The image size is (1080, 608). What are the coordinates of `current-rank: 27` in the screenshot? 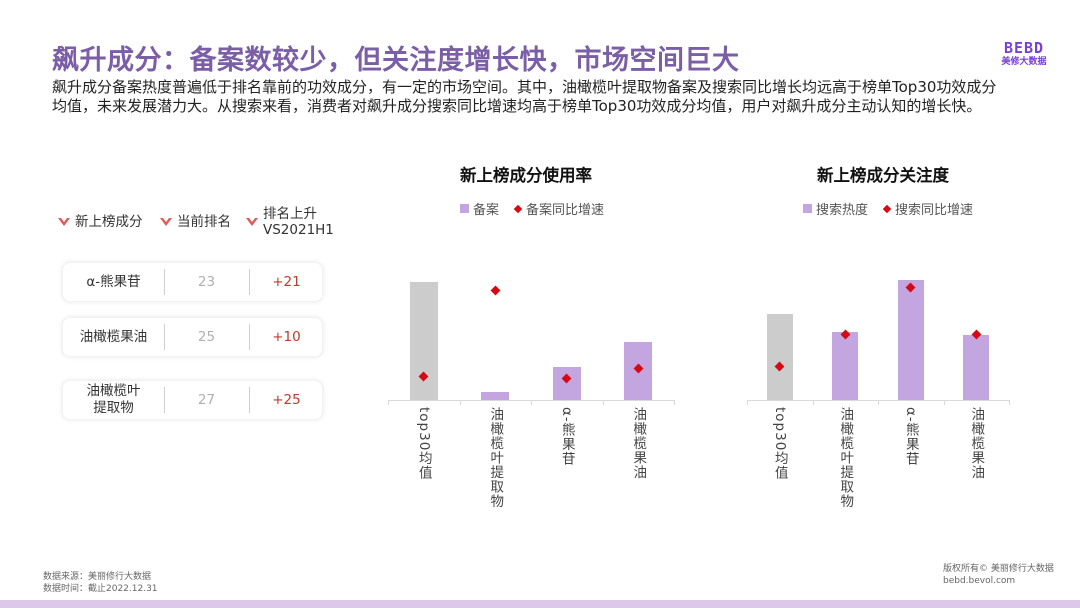 It's located at (206, 400).